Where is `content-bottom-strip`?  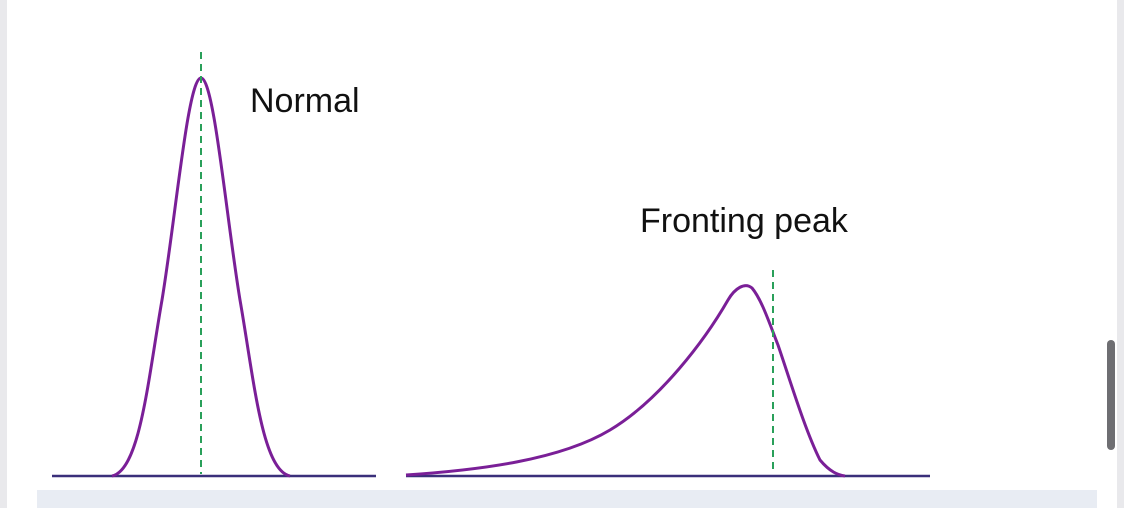 content-bottom-strip is located at coordinates (567, 499).